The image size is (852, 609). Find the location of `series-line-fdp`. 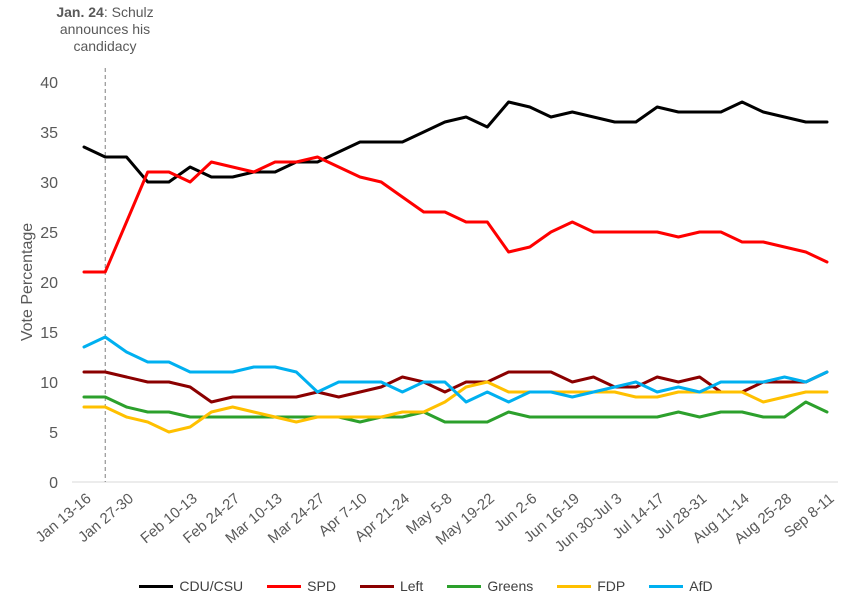

series-line-fdp is located at coordinates (455, 407).